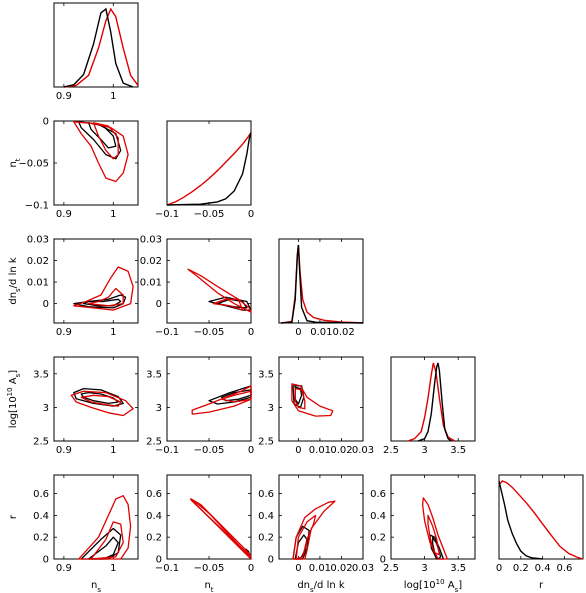  I want to click on x-axis-label-r: r, so click(541, 585).